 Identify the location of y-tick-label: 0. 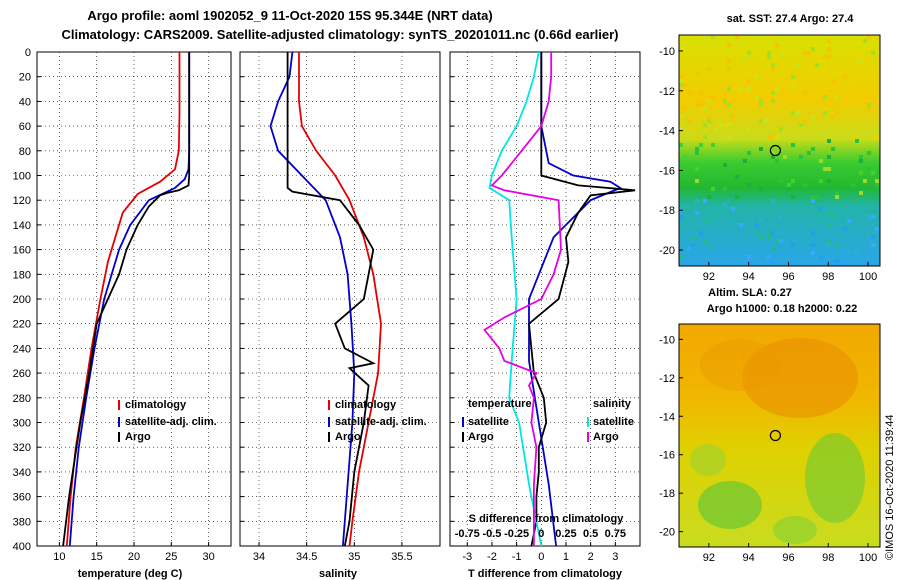
(28, 53).